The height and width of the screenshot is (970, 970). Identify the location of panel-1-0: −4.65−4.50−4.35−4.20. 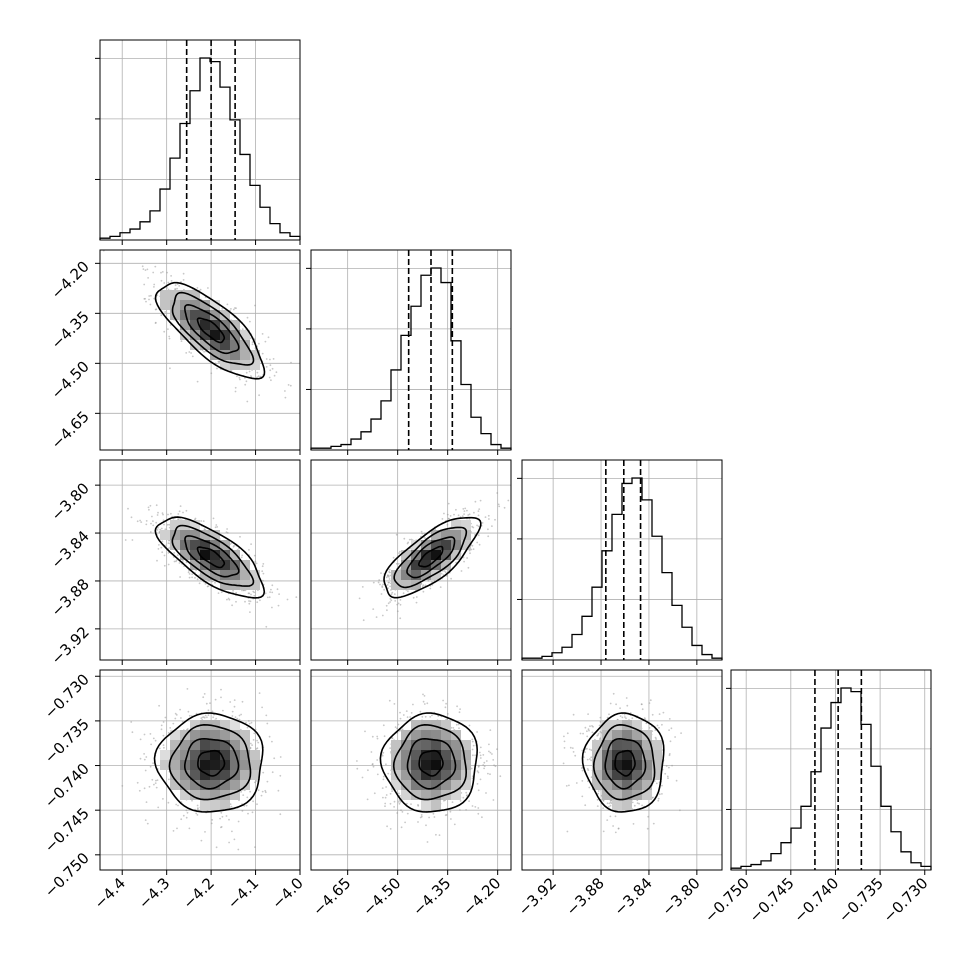
(174, 352).